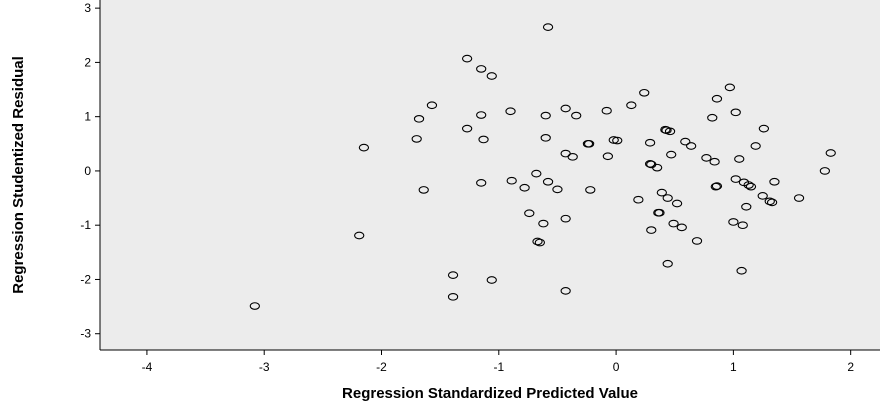  What do you see at coordinates (147, 367) in the screenshot?
I see `x-tick-label: -4` at bounding box center [147, 367].